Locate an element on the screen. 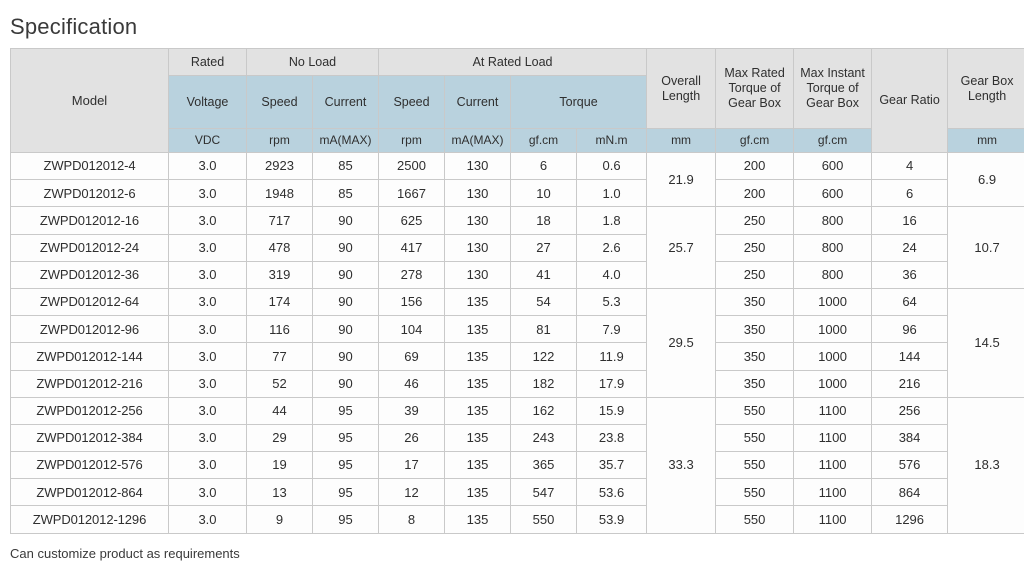 This screenshot has height=586, width=1024. cell-torque-gfcm: 243 is located at coordinates (544, 438).